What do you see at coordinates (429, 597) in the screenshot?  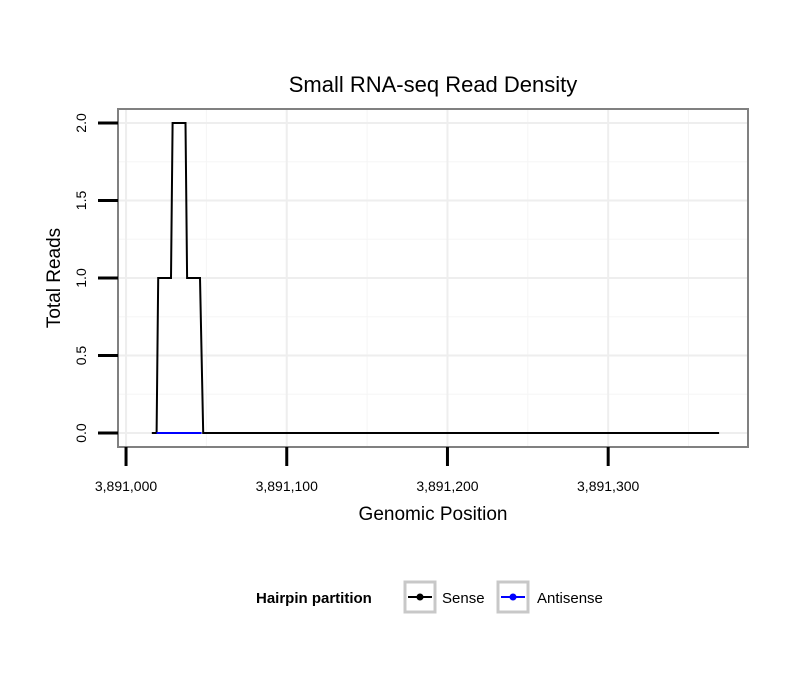 I see `legend: Hairpin partition Sense Antisense` at bounding box center [429, 597].